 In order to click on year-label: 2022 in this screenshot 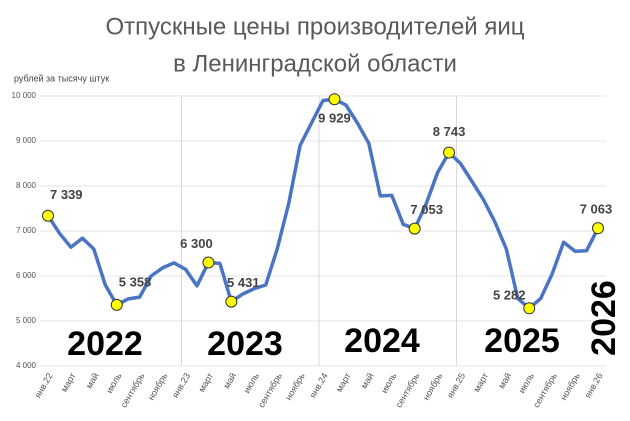, I will do `click(105, 344)`.